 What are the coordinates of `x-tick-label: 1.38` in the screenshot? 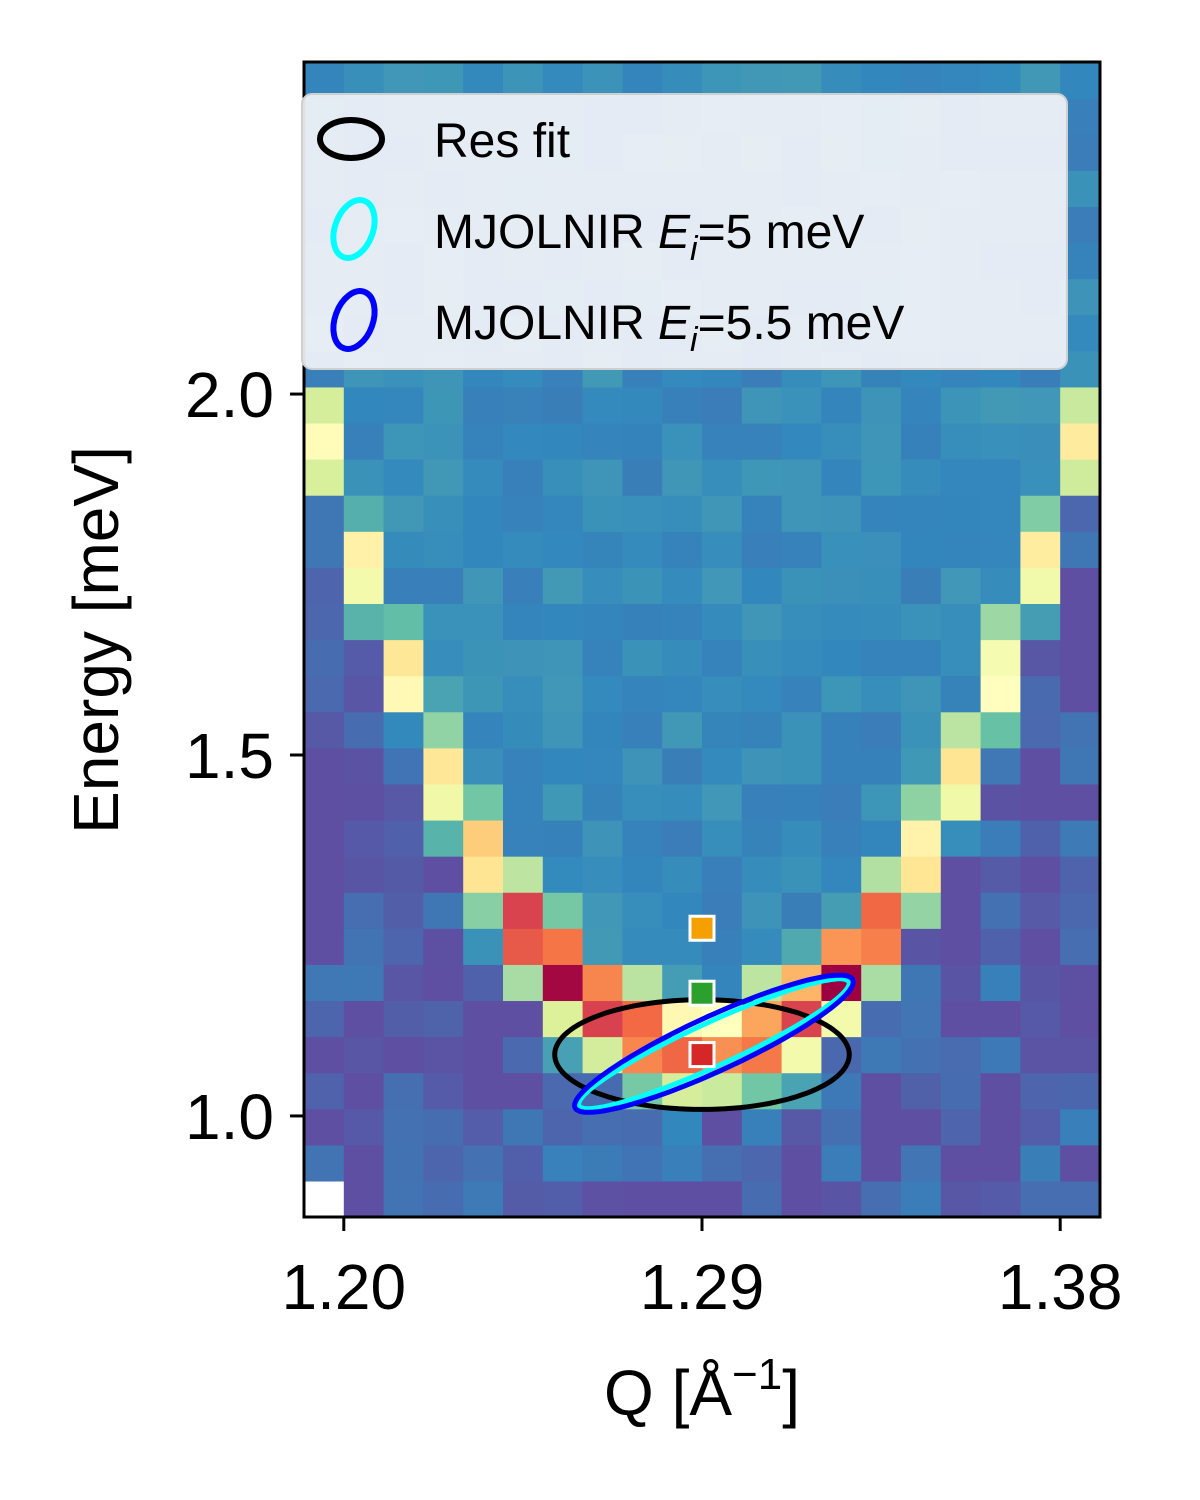 It's located at (1060, 1287).